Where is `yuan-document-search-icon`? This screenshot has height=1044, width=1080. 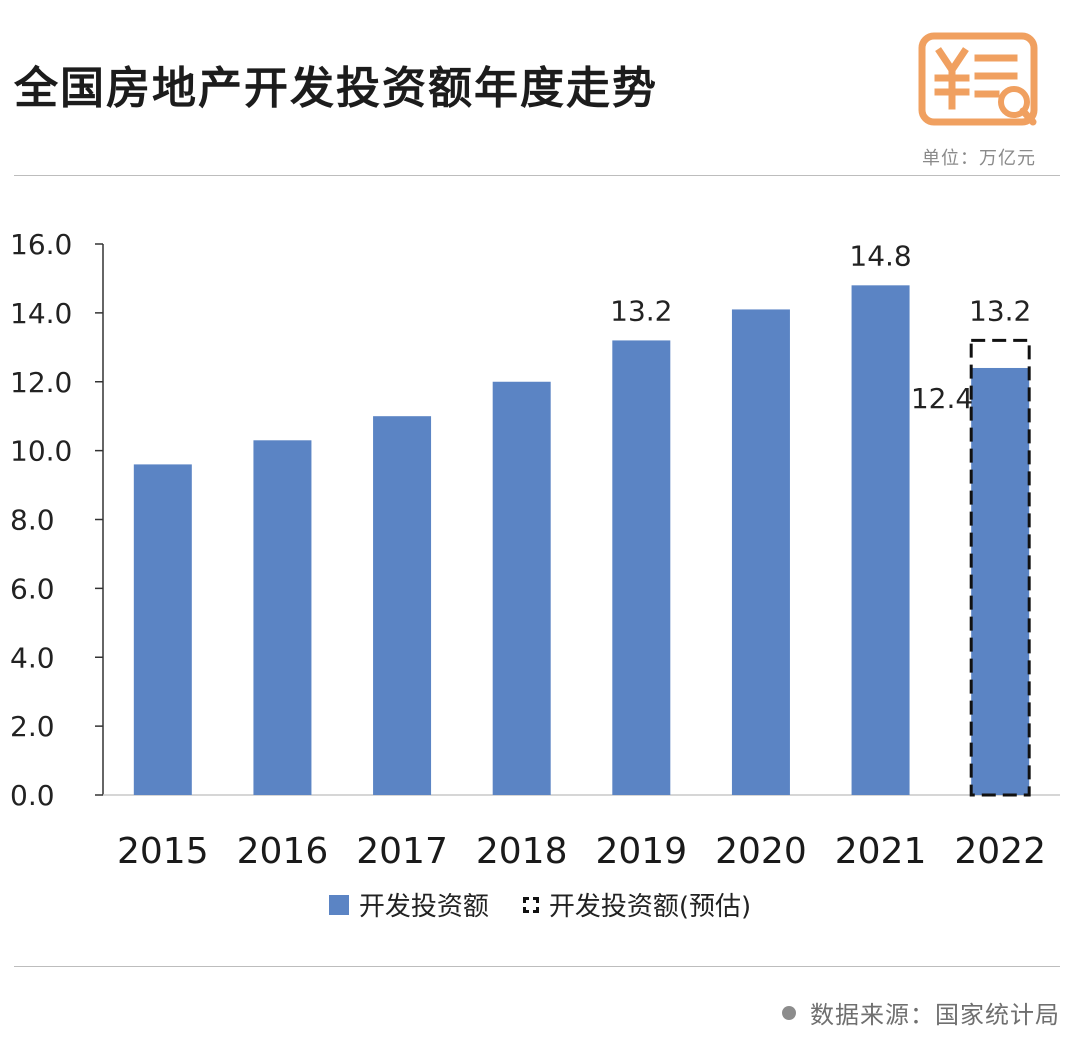 yuan-document-search-icon is located at coordinates (978, 79).